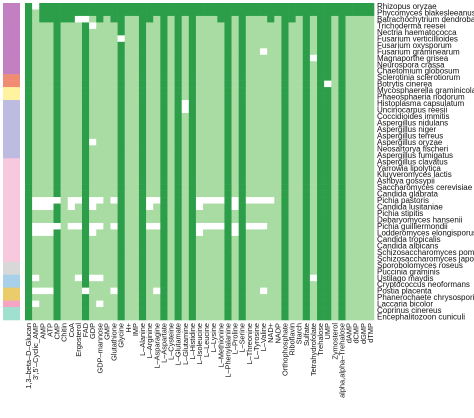  Describe the element at coordinates (418, 77) in the screenshot. I see `row-label: Sclerotinia sclerotiorum` at that location.